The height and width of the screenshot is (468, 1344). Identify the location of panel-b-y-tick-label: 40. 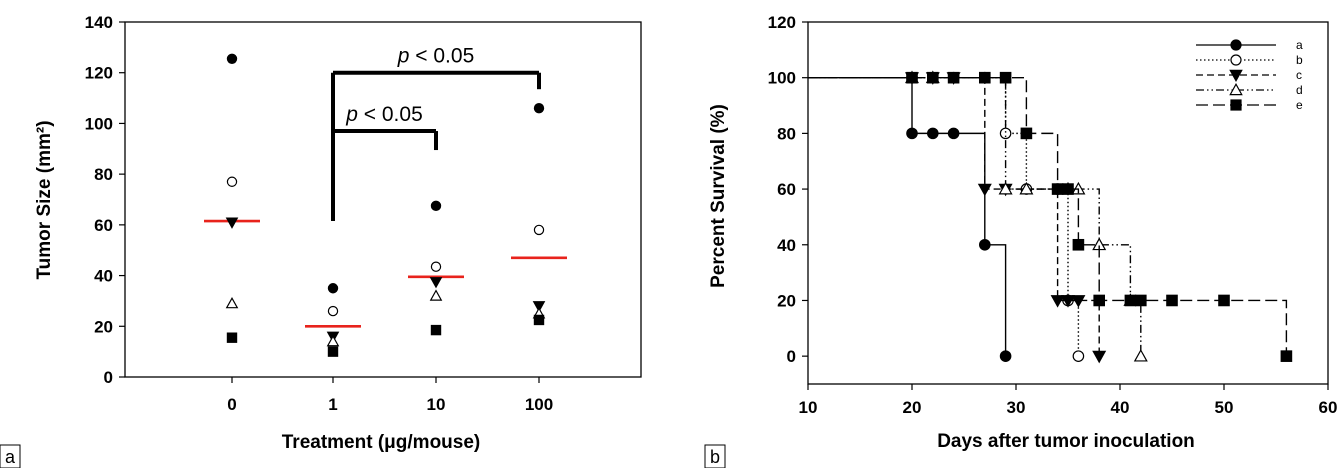
(786, 245).